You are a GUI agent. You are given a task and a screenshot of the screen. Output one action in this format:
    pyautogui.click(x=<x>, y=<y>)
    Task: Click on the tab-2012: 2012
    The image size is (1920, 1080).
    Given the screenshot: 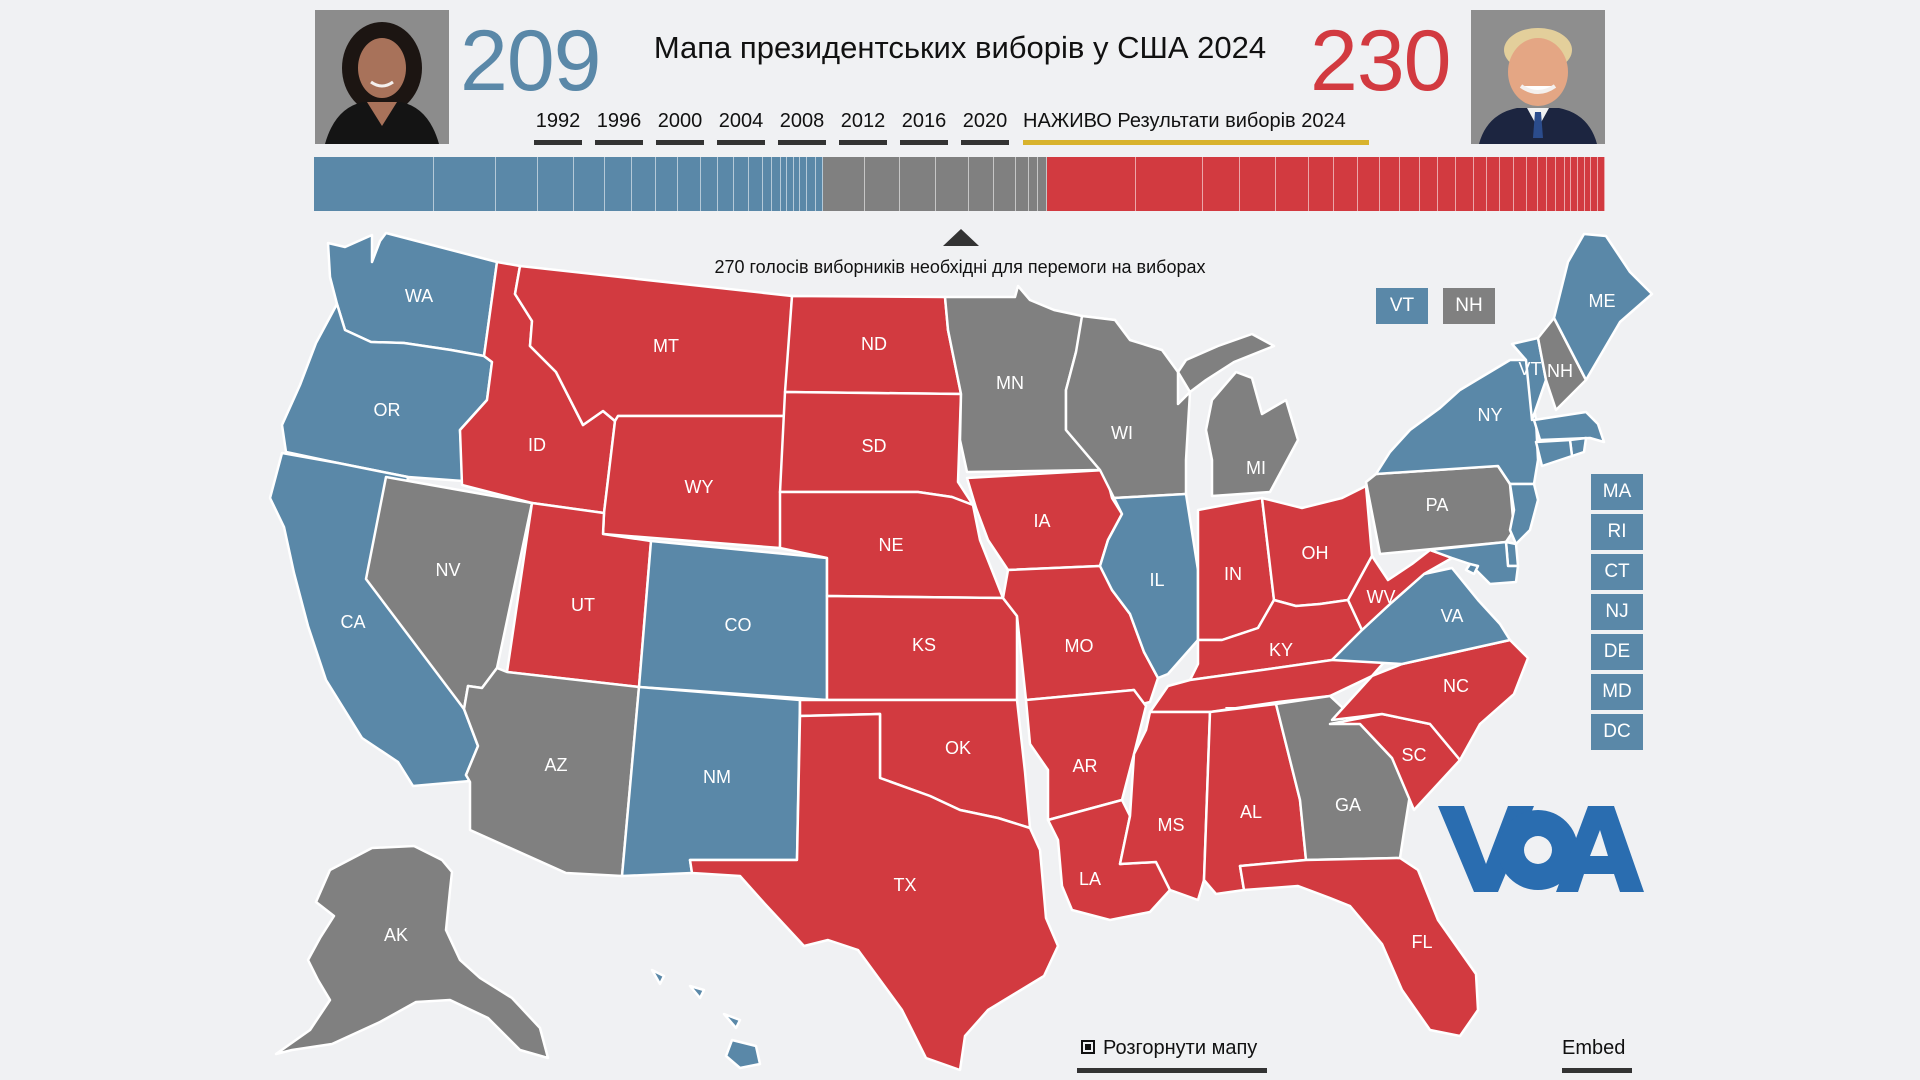 What is the action you would take?
    pyautogui.click(x=863, y=127)
    